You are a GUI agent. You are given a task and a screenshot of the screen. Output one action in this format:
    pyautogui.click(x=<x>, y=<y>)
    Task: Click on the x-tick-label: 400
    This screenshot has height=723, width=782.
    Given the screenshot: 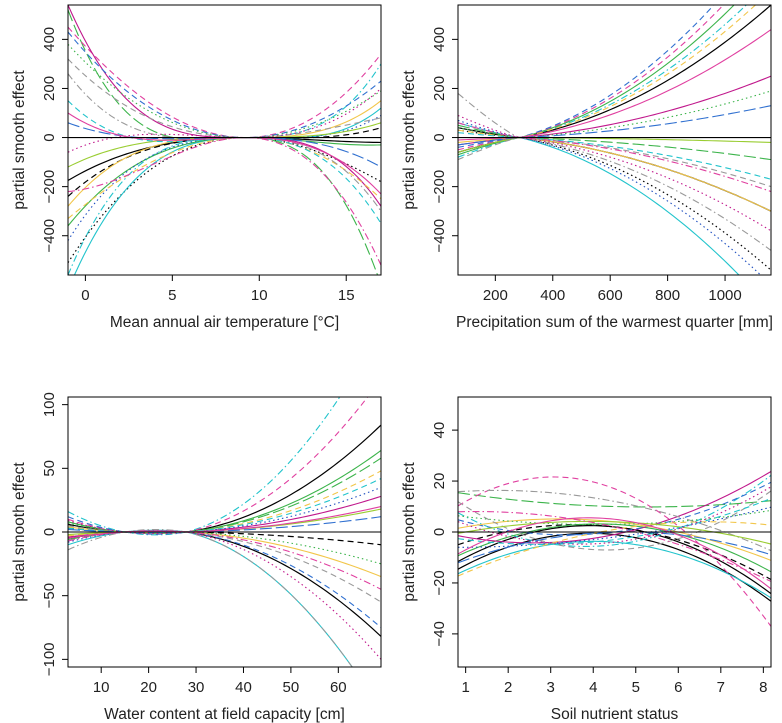 What is the action you would take?
    pyautogui.click(x=552, y=295)
    